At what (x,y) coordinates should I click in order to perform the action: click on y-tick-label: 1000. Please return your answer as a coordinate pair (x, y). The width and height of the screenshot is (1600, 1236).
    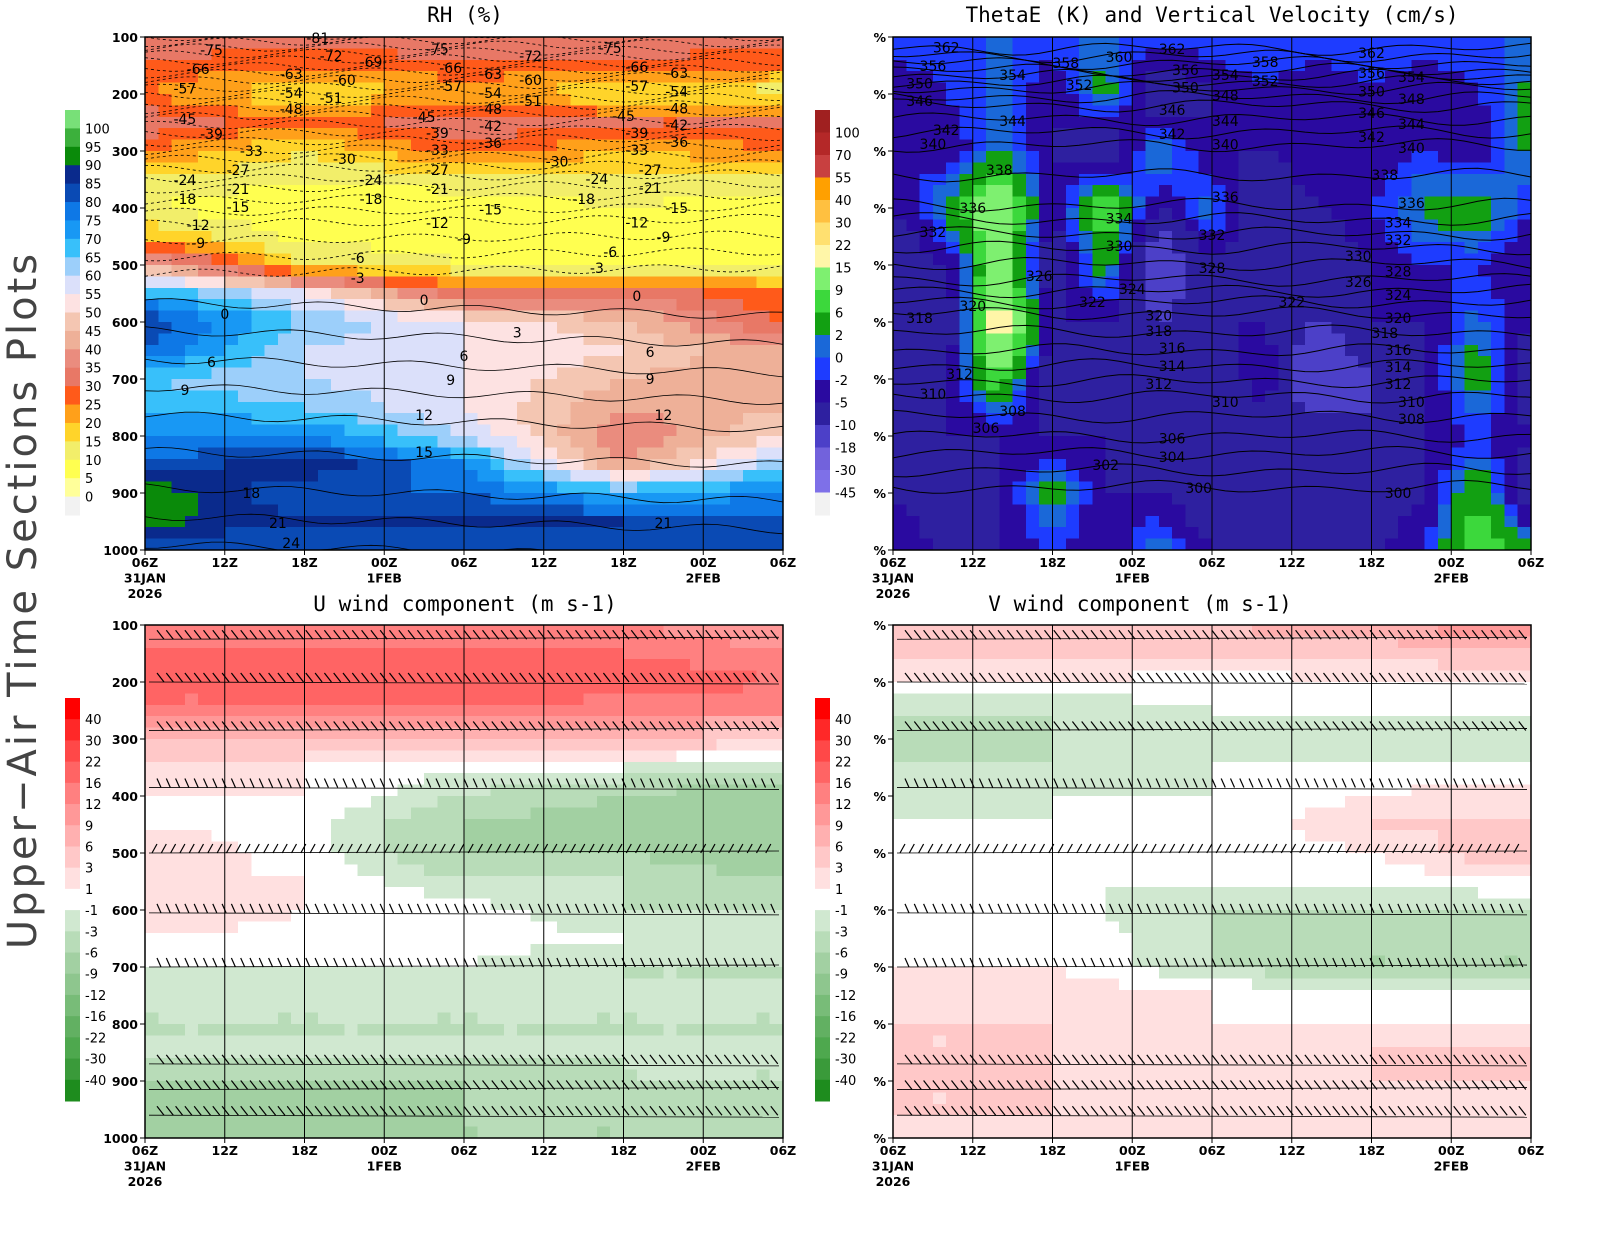
    Looking at the image, I should click on (120, 550).